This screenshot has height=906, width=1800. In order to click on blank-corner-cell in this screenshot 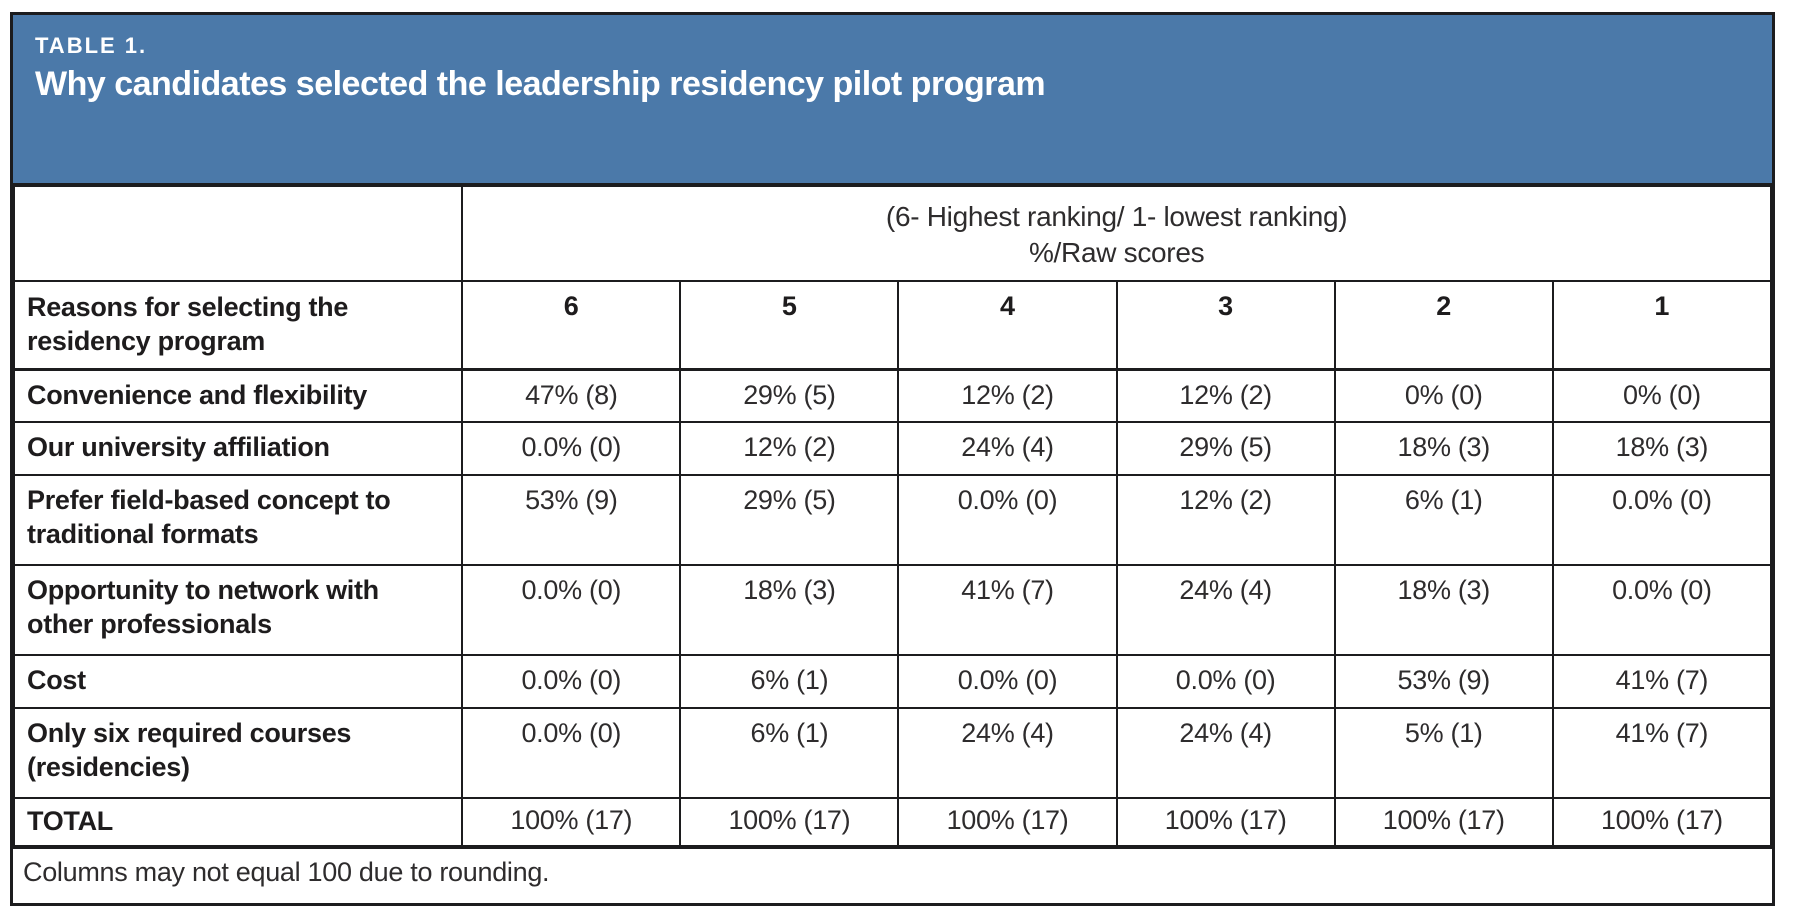, I will do `click(238, 233)`.